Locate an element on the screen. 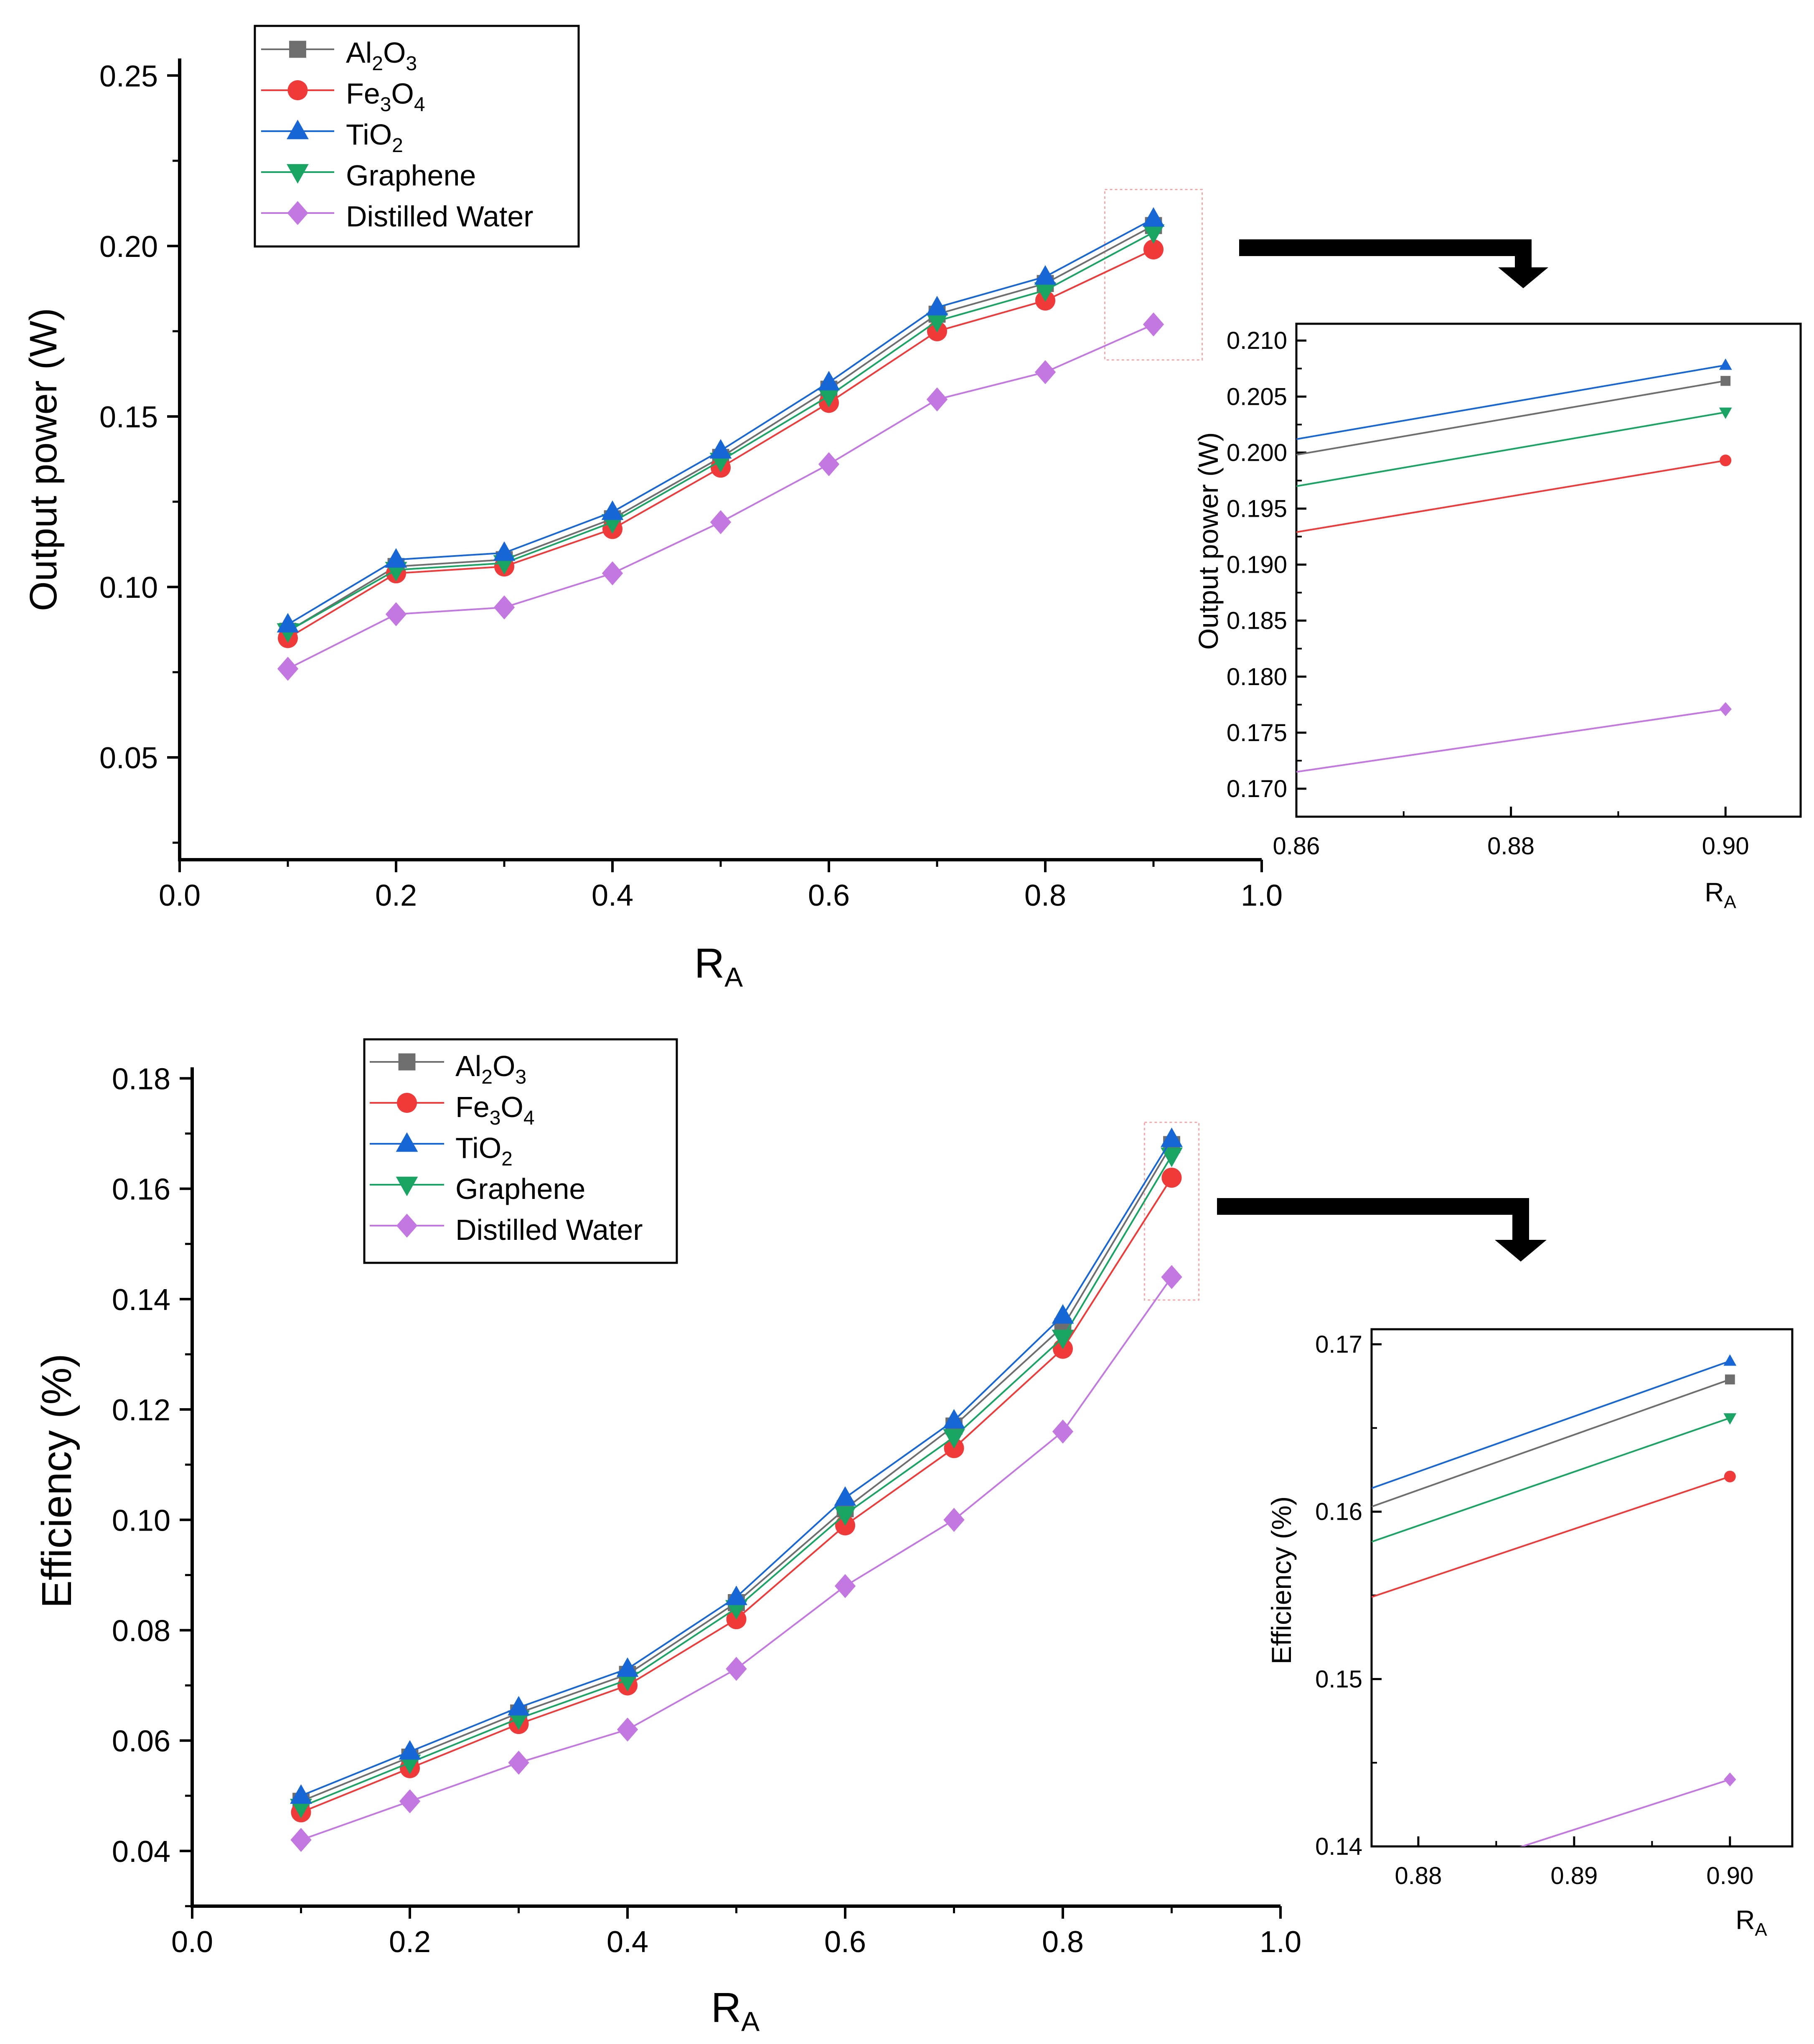 This screenshot has width=1814, height=2044. power-y-tick-label: 0.20 is located at coordinates (128, 247).